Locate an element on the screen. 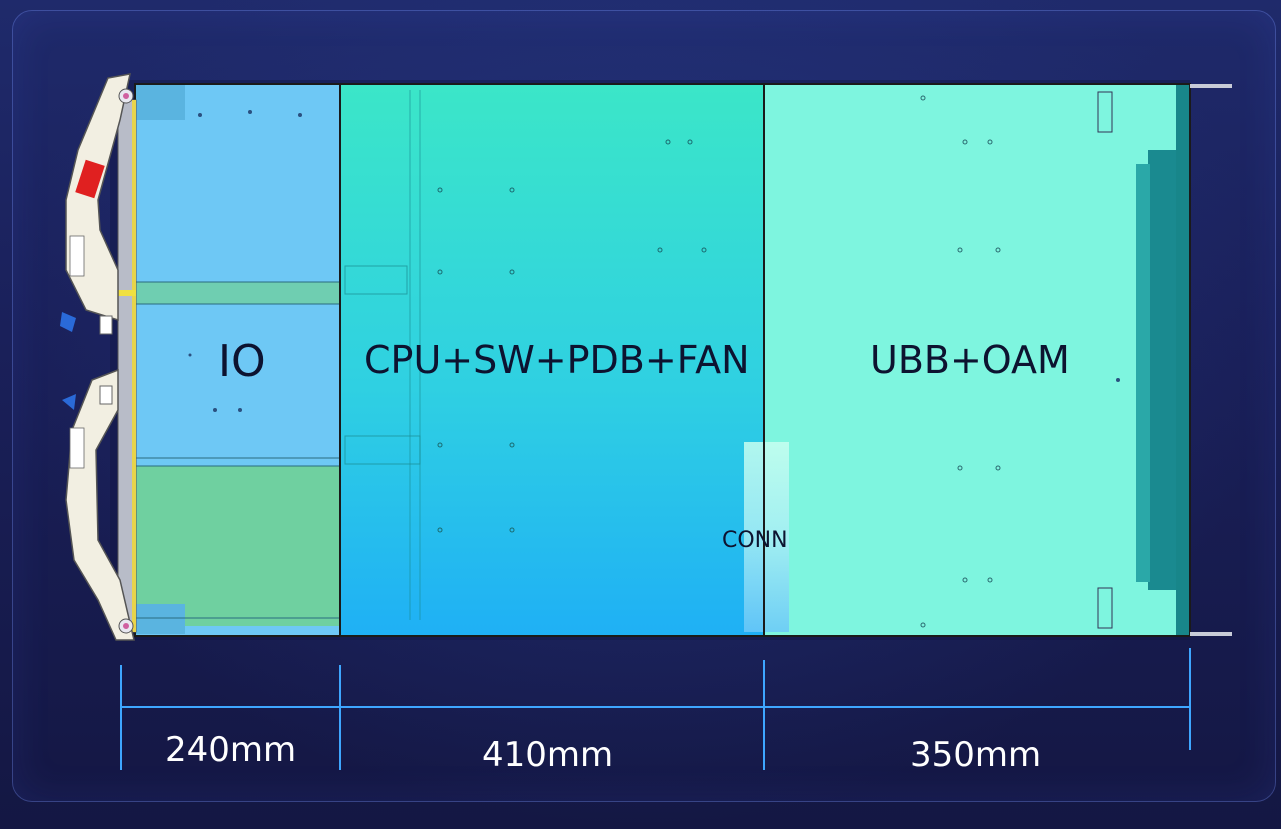  warning-tag-icon is located at coordinates (90, 179).